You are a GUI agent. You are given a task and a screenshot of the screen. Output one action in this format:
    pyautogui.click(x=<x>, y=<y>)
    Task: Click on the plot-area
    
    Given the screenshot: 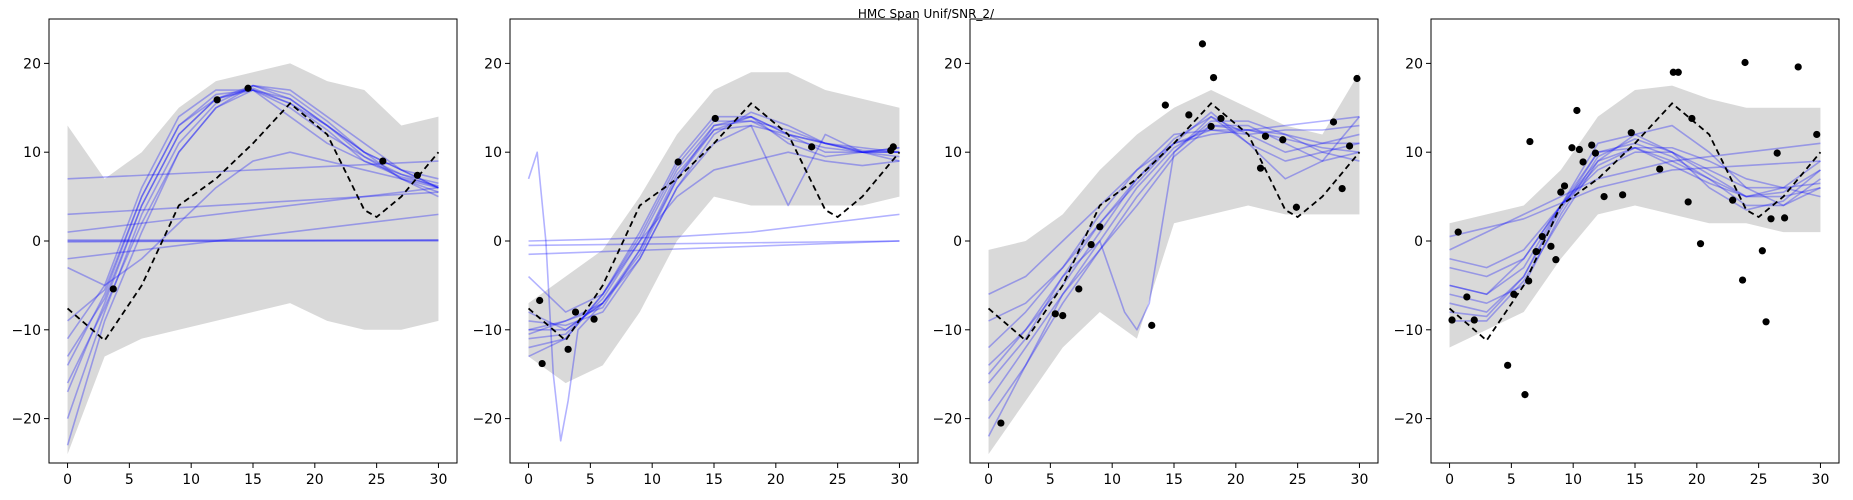 What is the action you would take?
    pyautogui.click(x=1635, y=228)
    